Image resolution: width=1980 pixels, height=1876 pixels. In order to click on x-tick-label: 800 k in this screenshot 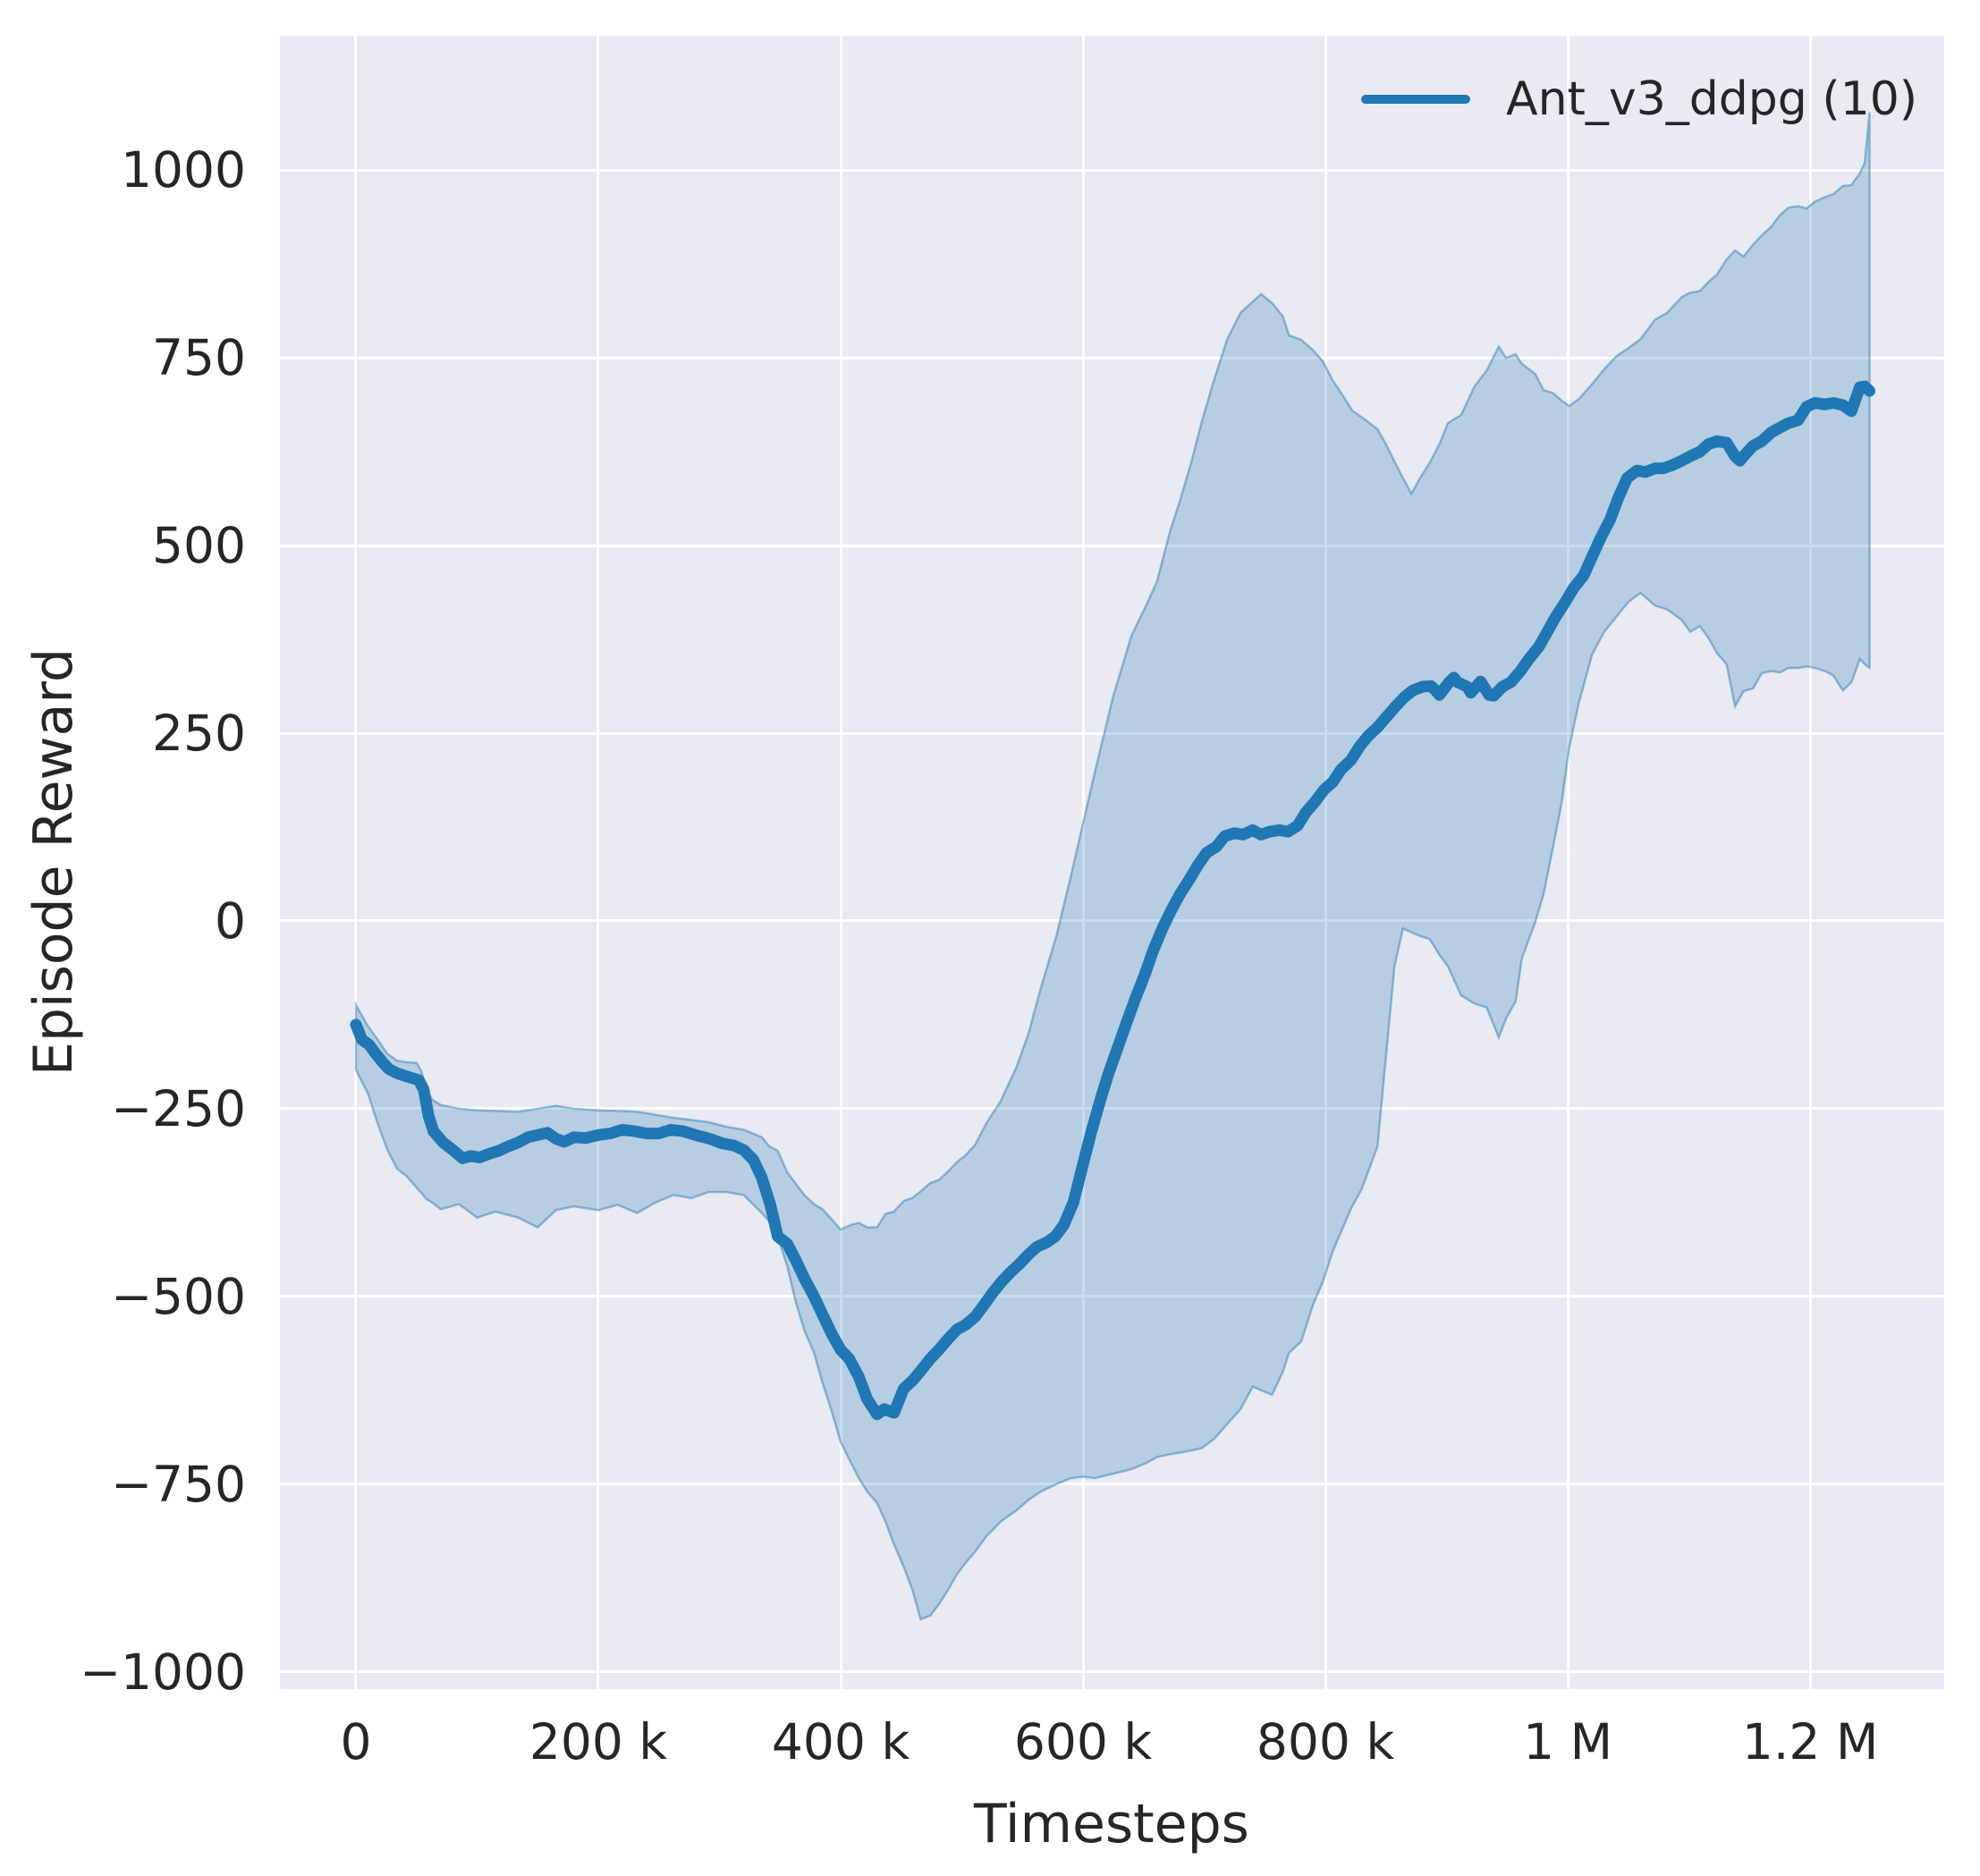, I will do `click(1325, 1742)`.